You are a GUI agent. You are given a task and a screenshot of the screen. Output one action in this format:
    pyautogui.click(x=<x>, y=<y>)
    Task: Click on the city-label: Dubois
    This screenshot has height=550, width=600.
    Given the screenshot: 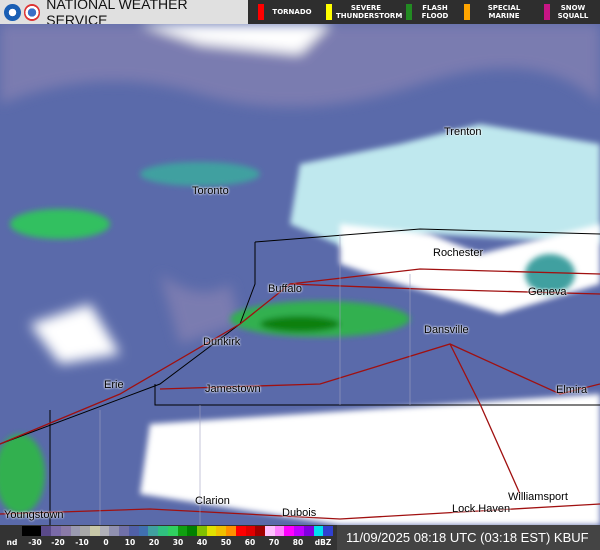 What is the action you would take?
    pyautogui.click(x=299, y=513)
    